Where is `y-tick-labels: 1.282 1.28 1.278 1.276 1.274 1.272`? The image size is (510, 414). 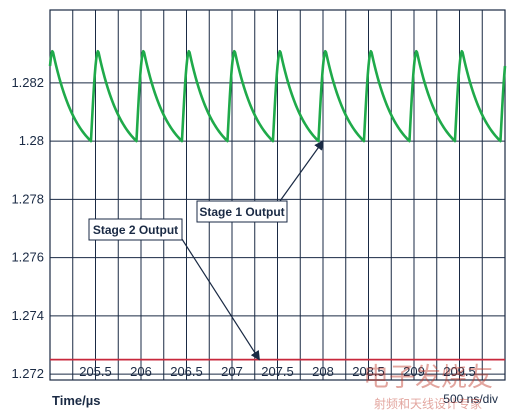
y-tick-labels: 1.282 1.28 1.278 1.276 1.274 1.272 is located at coordinates (27, 228).